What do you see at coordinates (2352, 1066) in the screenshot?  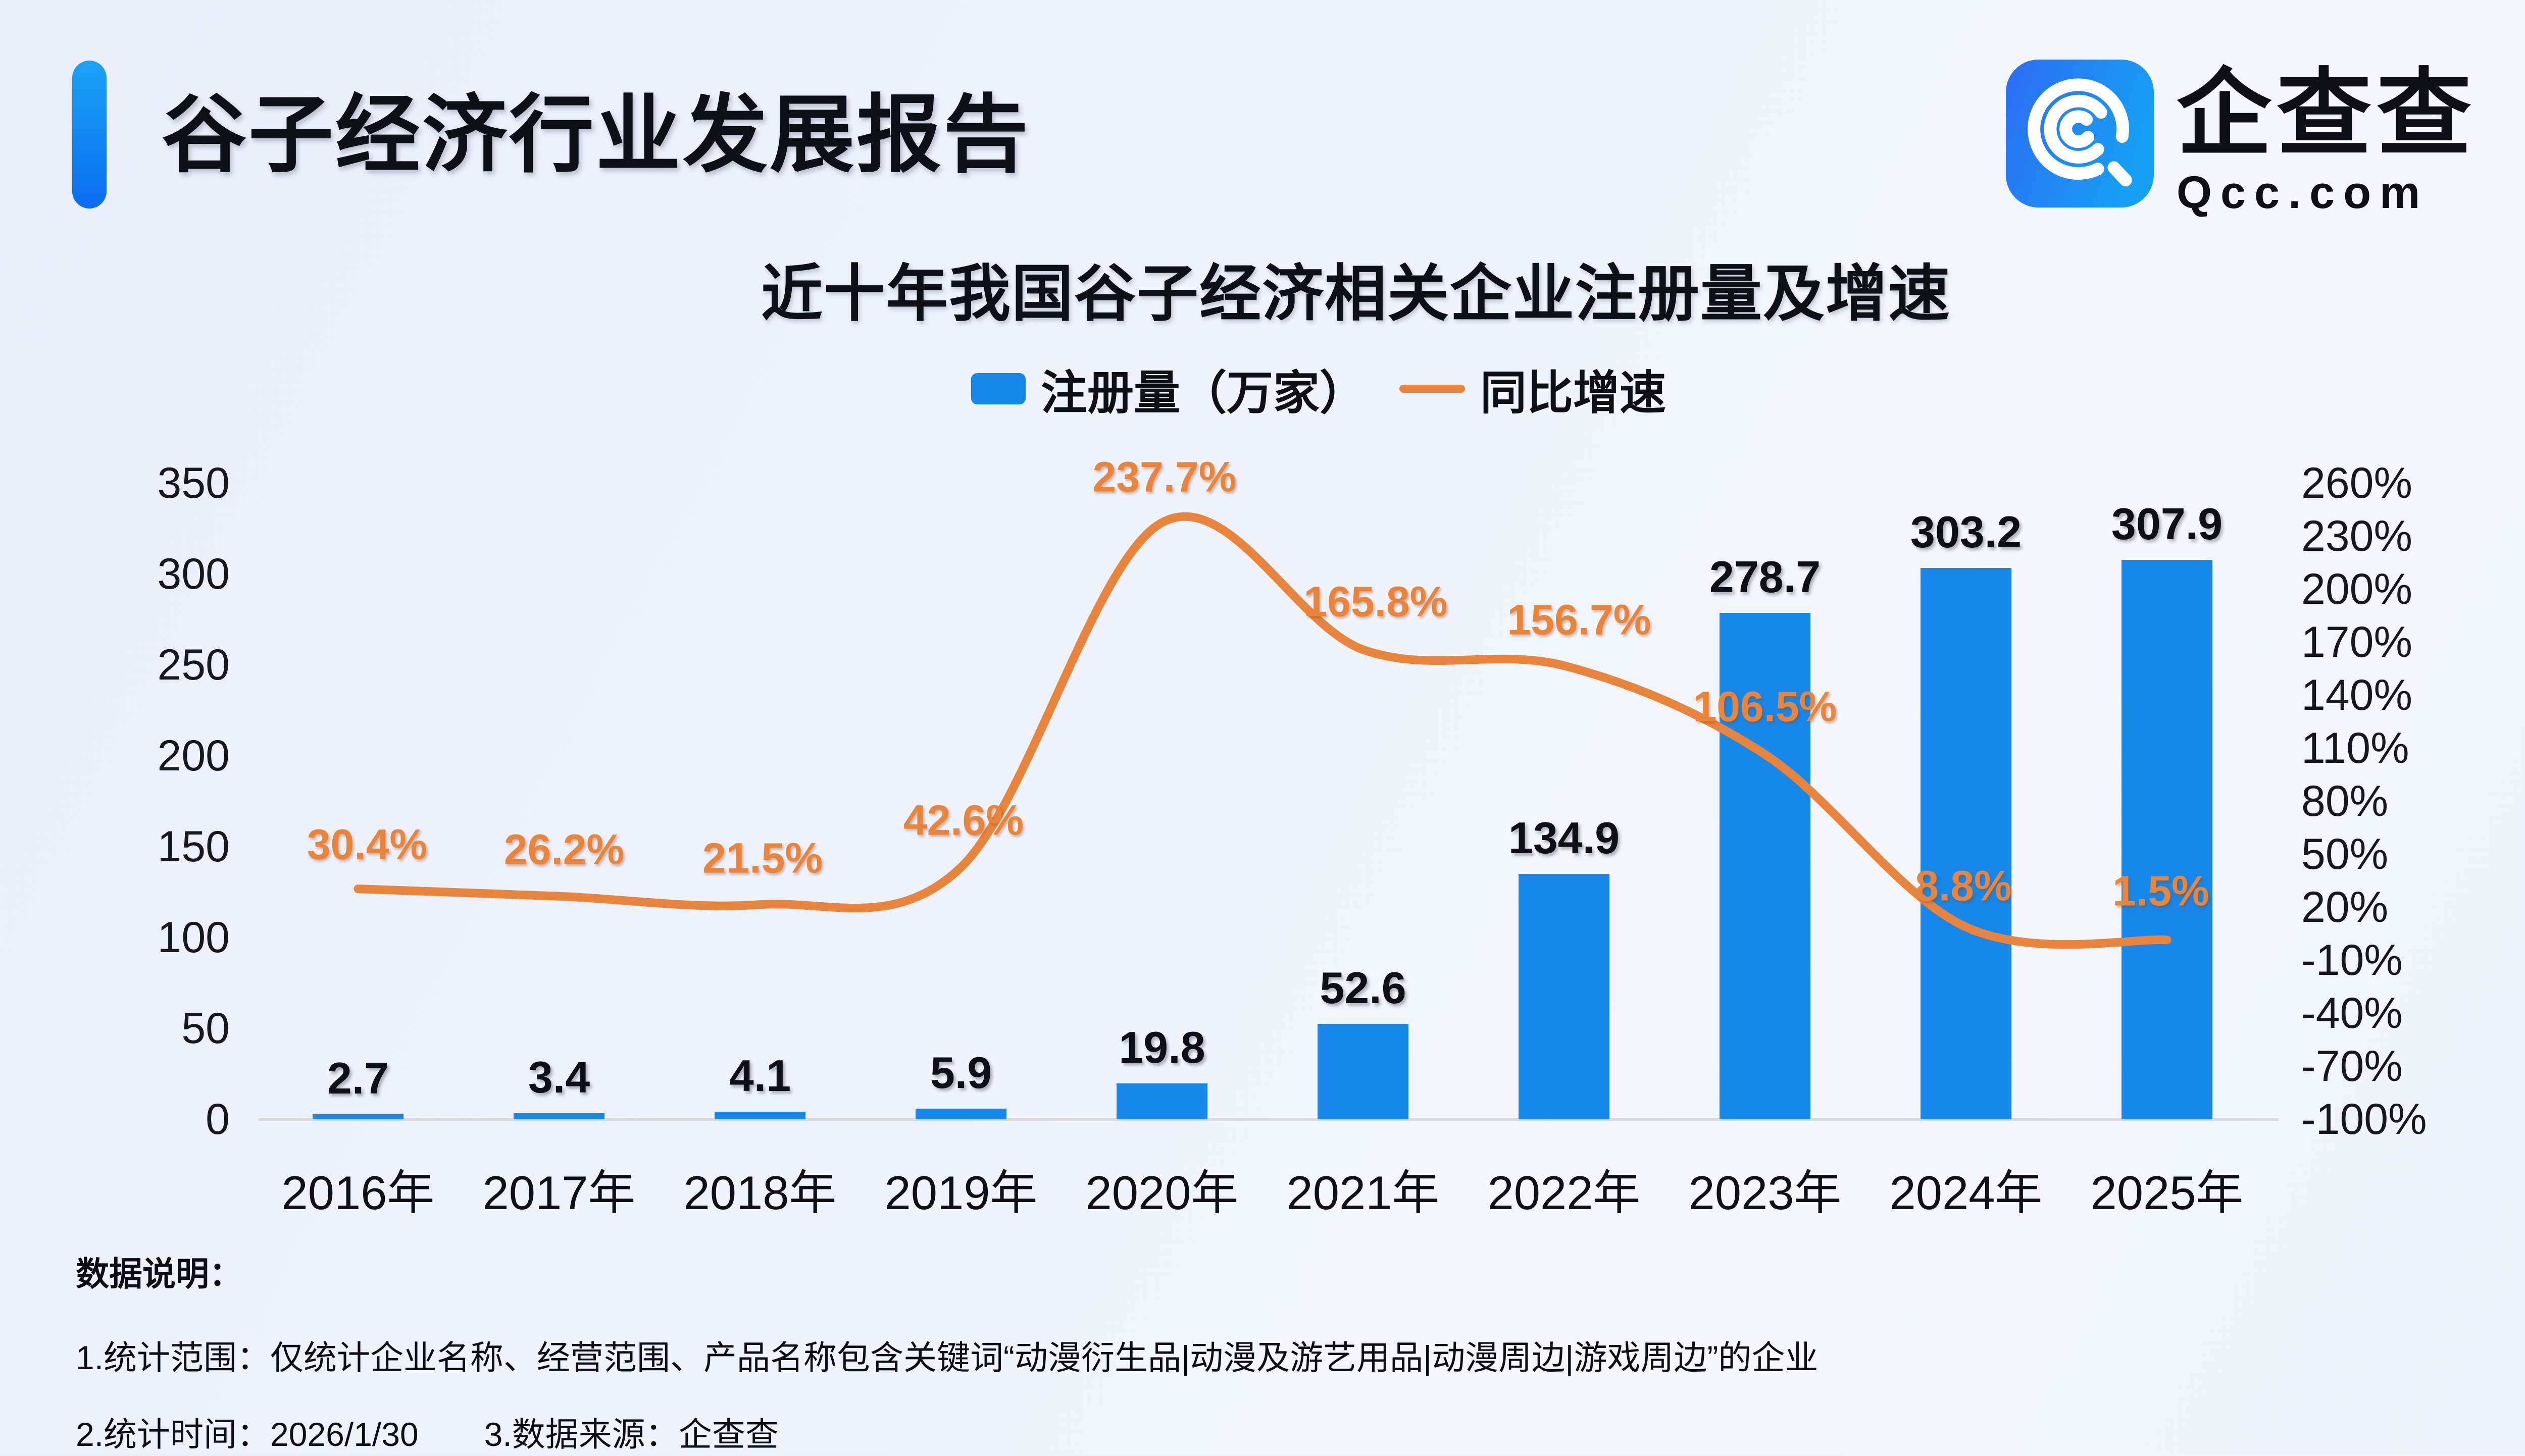 I see `y-axis-right-tick: -70%` at bounding box center [2352, 1066].